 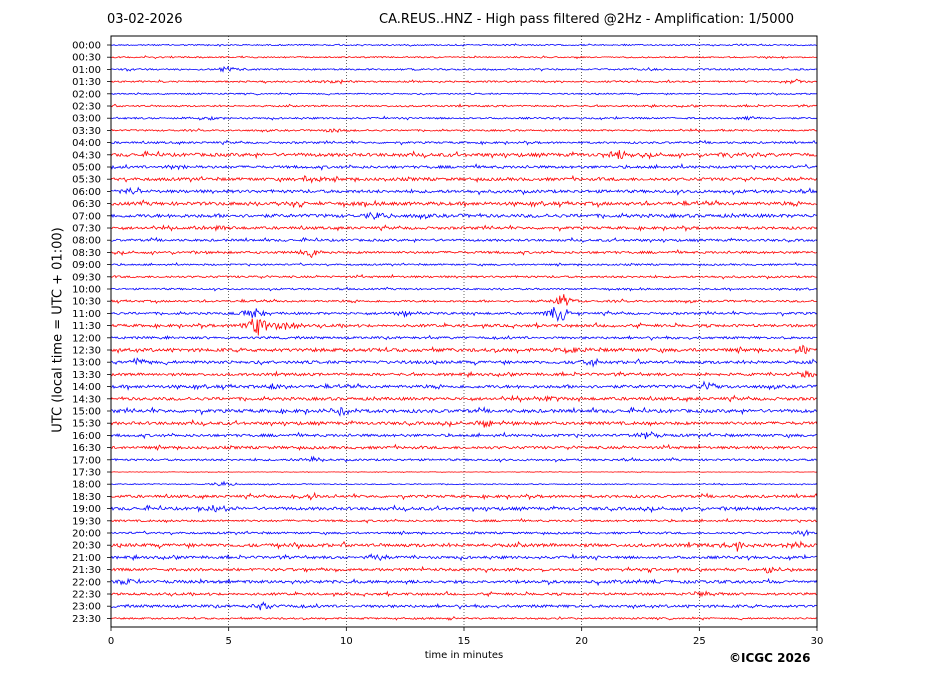 I want to click on y-tick-label: 10:00, so click(x=86, y=290).